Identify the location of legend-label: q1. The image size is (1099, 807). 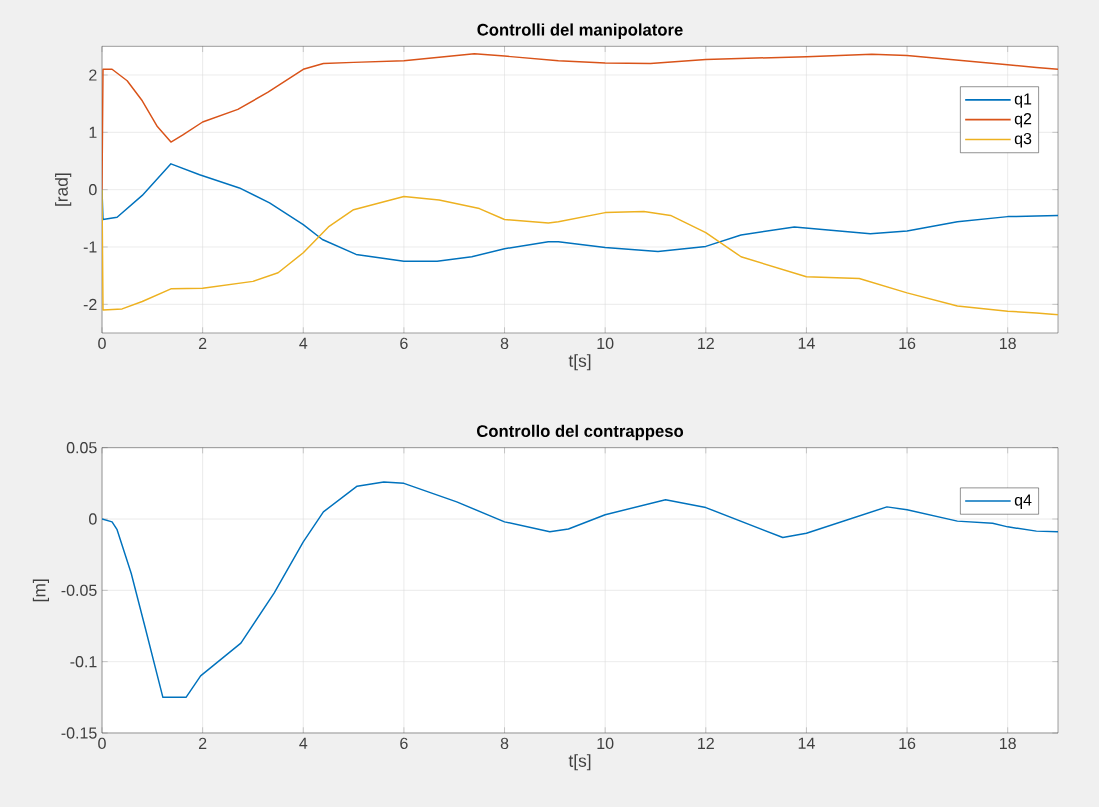
(1023, 100).